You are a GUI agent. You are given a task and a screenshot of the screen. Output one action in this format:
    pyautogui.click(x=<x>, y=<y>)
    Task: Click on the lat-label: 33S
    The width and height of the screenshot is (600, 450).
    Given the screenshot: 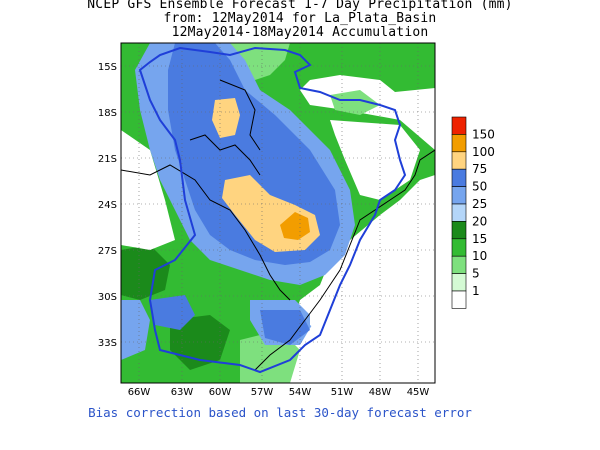 What is the action you would take?
    pyautogui.click(x=107, y=343)
    